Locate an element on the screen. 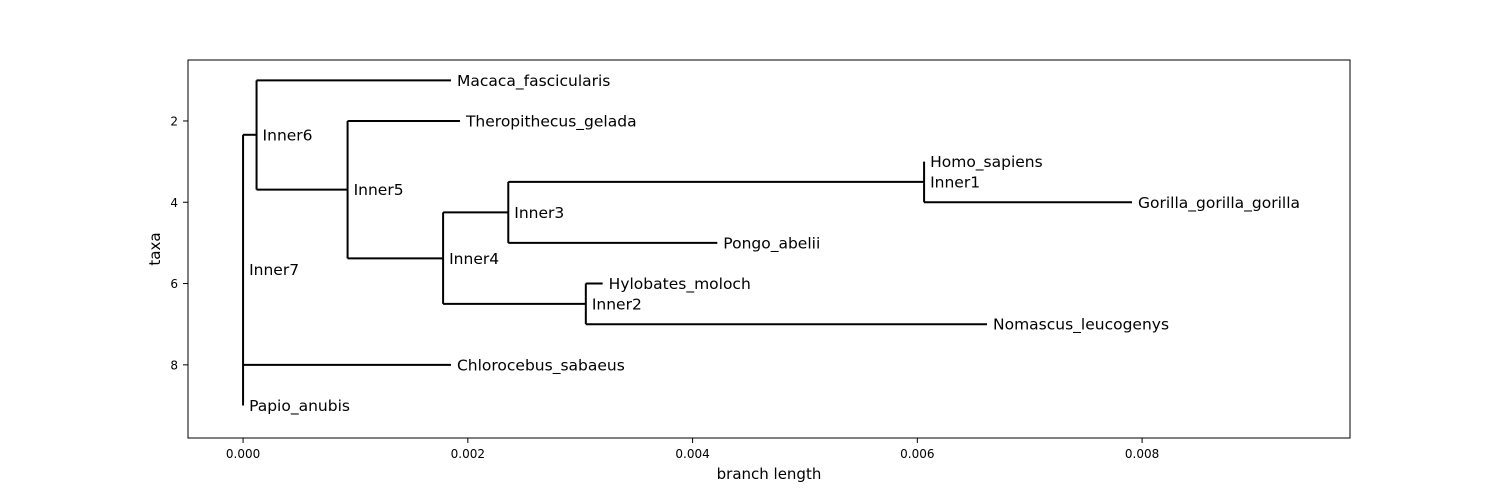  inner-node-label-inner3: Inner3 is located at coordinates (539, 213).